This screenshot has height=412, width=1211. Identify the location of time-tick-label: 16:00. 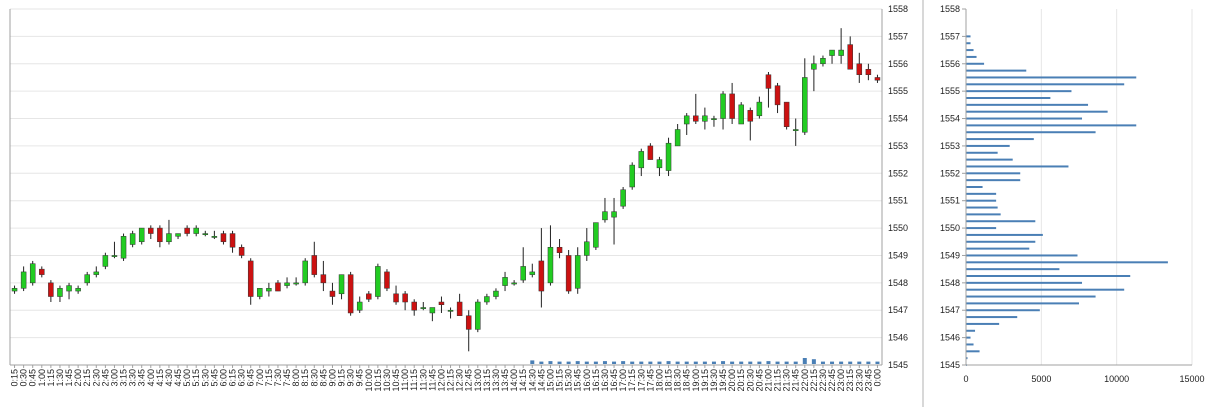
(587, 380).